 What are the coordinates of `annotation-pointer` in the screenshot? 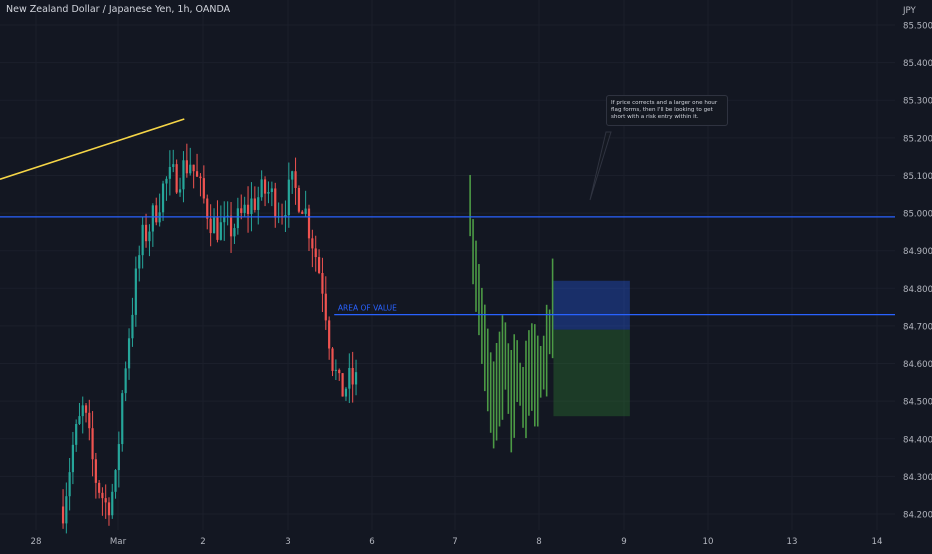 It's located at (600, 166).